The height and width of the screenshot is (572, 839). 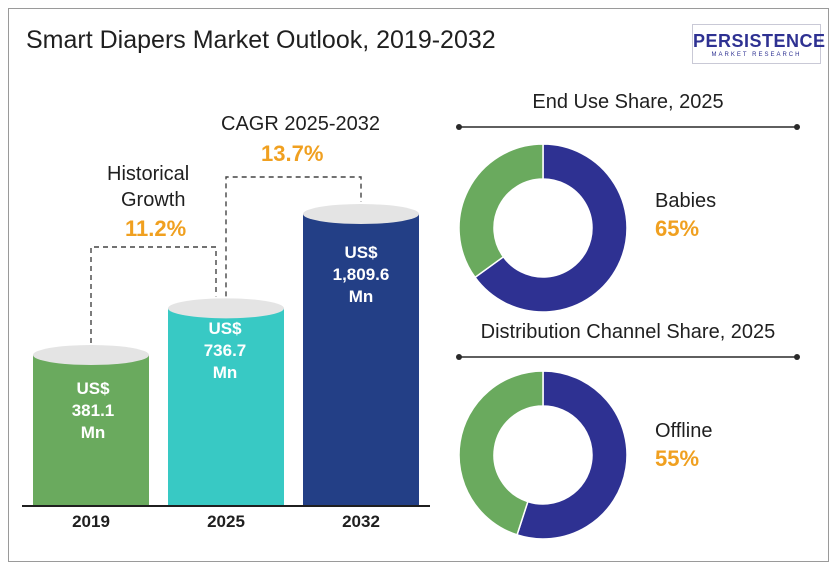 I want to click on x-tick-2025: 2025, so click(x=226, y=521).